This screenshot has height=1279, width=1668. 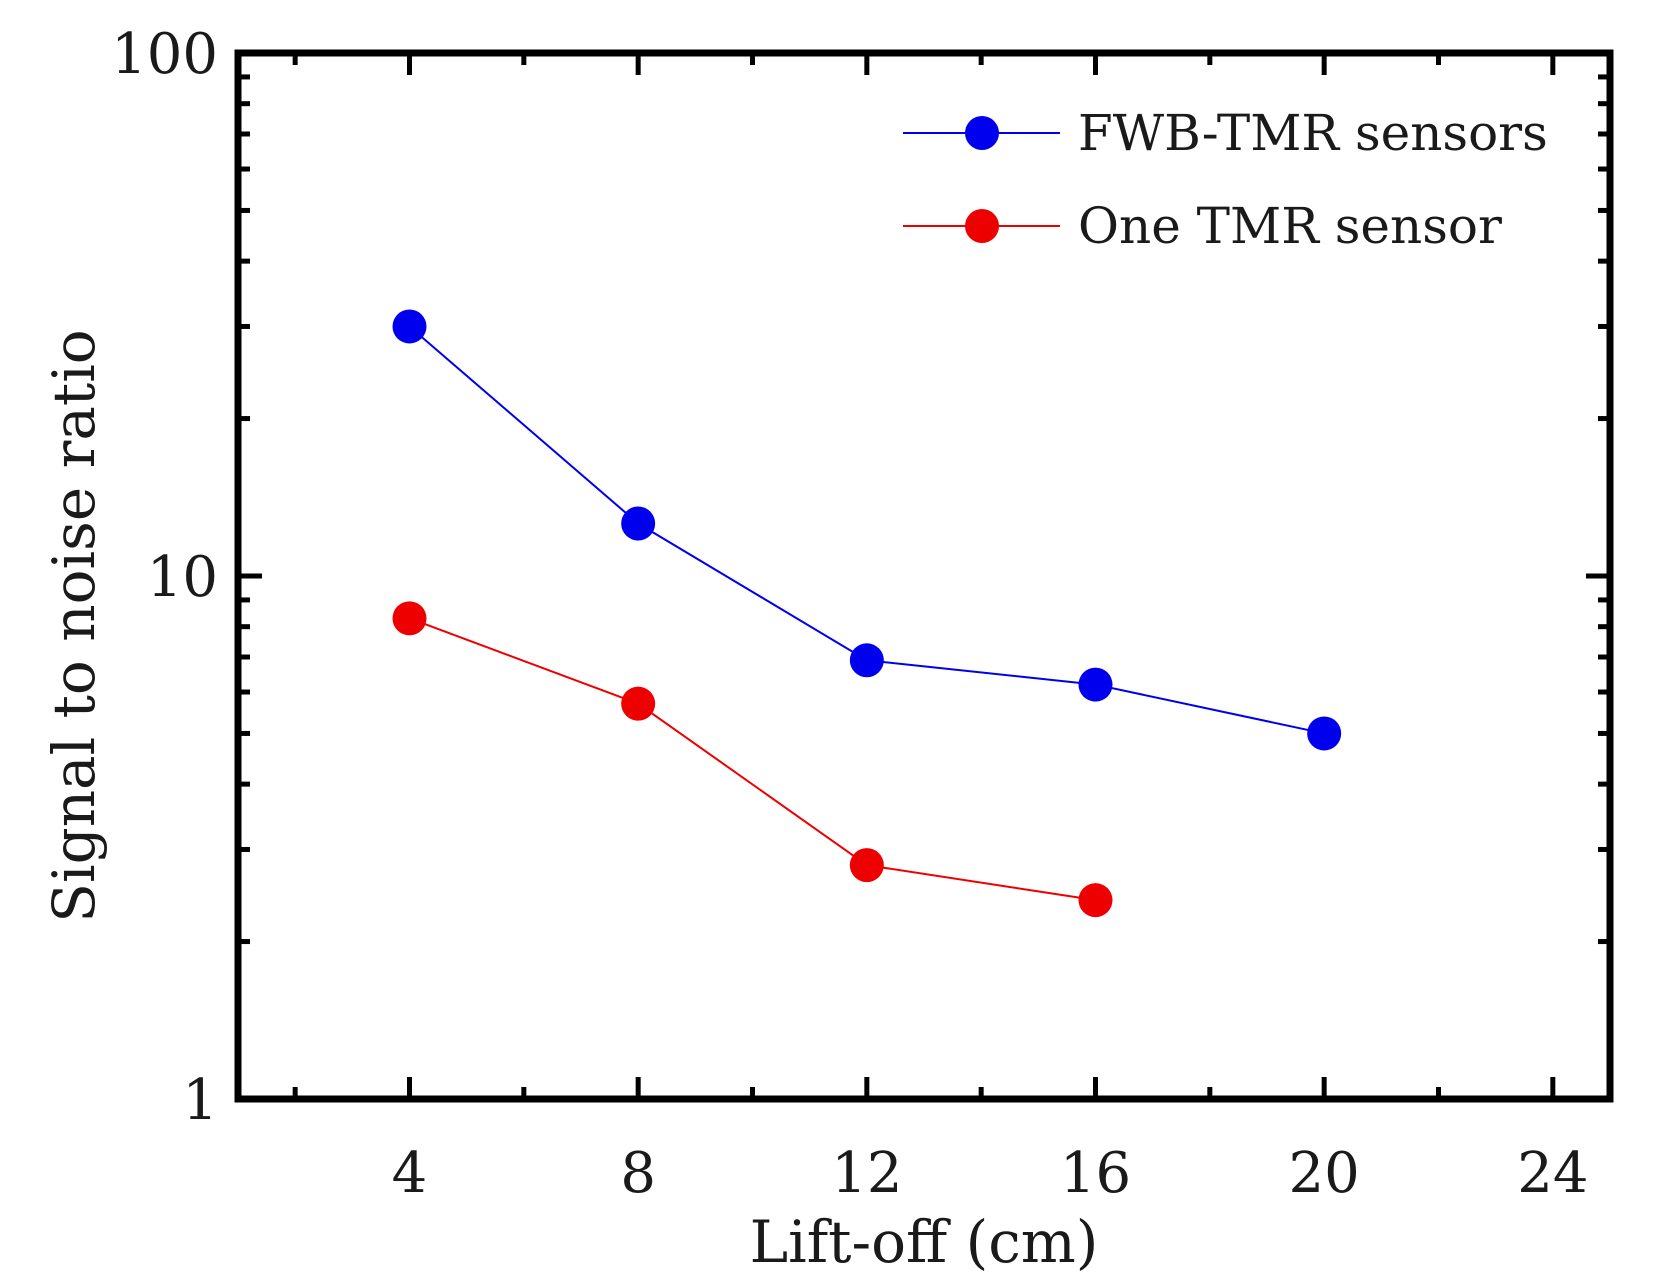 What do you see at coordinates (1313, 133) in the screenshot?
I see `legend-label-fwb-tmr-sensors: FWB-TMR sensors` at bounding box center [1313, 133].